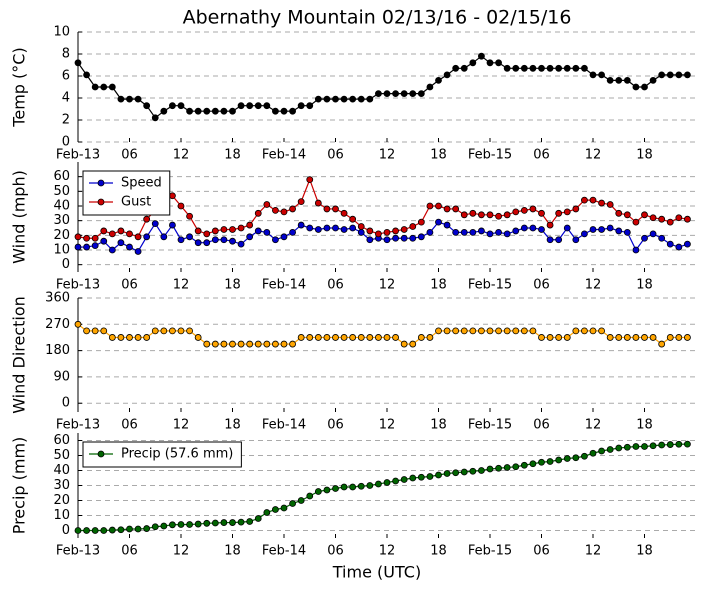  What do you see at coordinates (490, 425) in the screenshot?
I see `x-tick-label: Feb-15` at bounding box center [490, 425].